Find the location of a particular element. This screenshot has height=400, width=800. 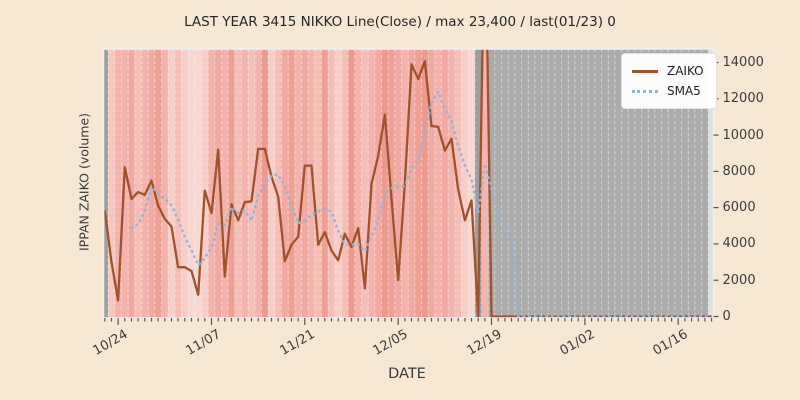

zaiko-line-swatch-icon is located at coordinates (645, 71).